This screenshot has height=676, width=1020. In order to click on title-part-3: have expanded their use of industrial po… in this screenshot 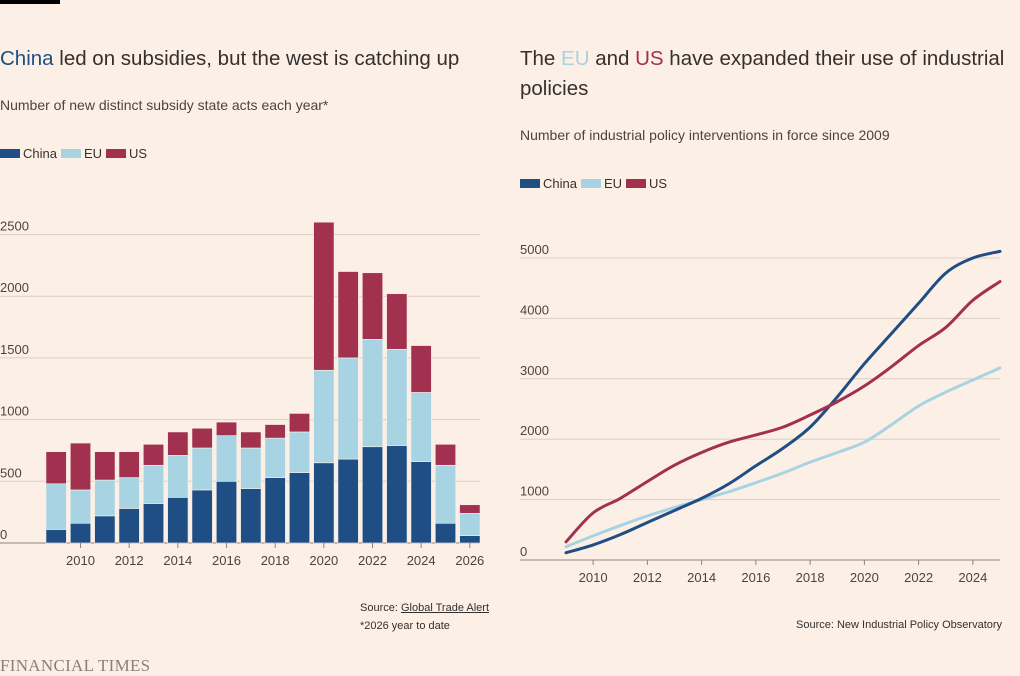, I will do `click(762, 73)`.